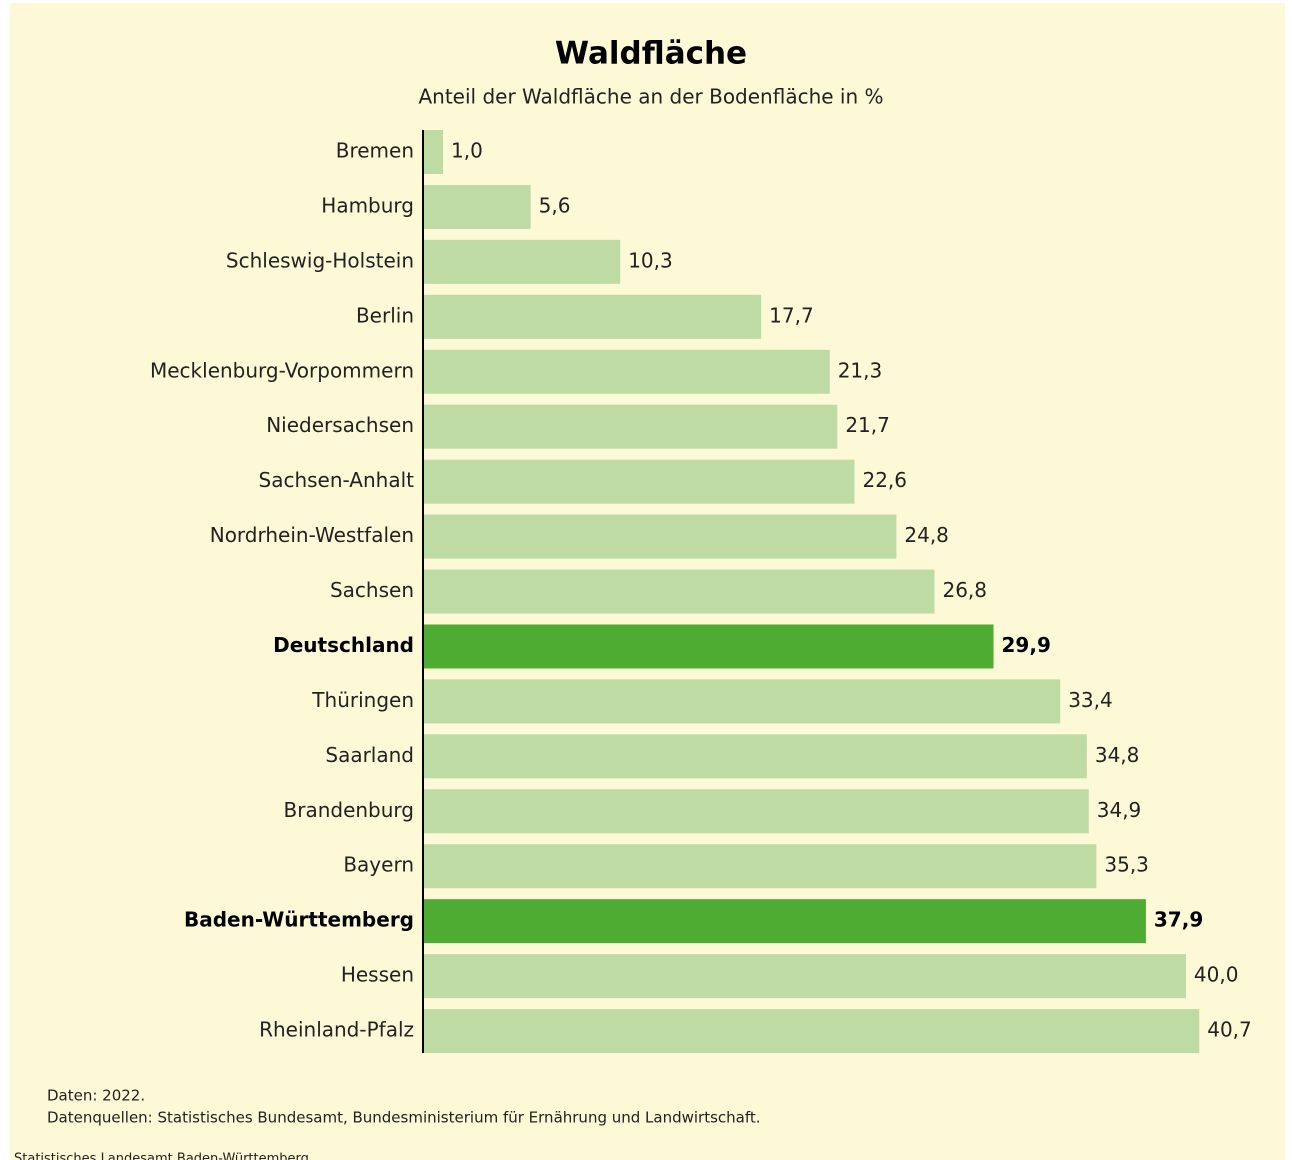 The width and height of the screenshot is (1292, 1160). Describe the element at coordinates (375, 151) in the screenshot. I see `category-label: Bremen` at that location.